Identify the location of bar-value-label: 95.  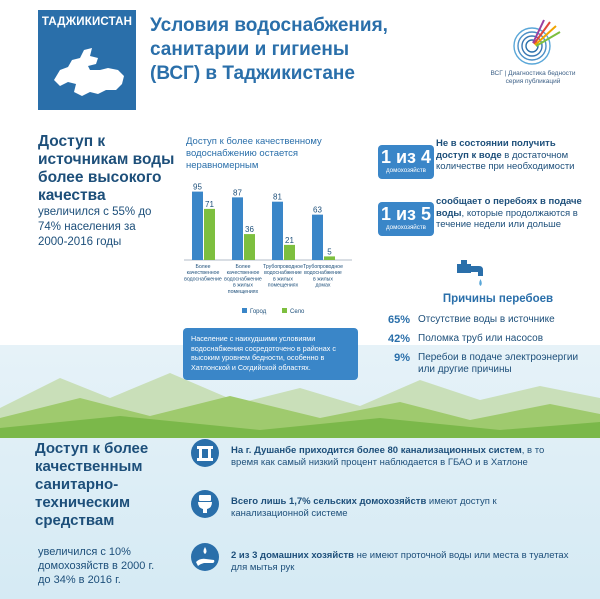
(197, 187).